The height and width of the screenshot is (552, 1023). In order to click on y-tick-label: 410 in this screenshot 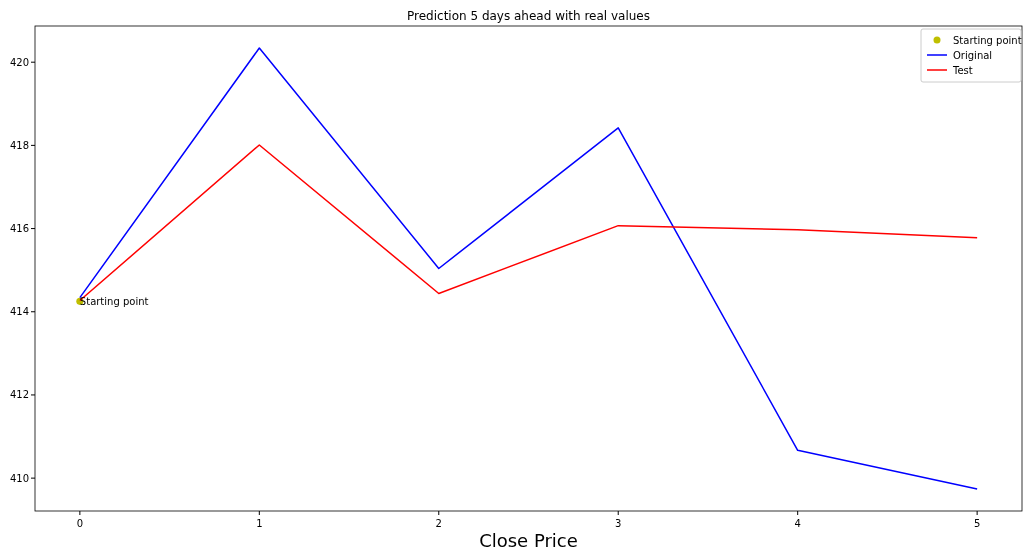, I will do `click(19, 478)`.